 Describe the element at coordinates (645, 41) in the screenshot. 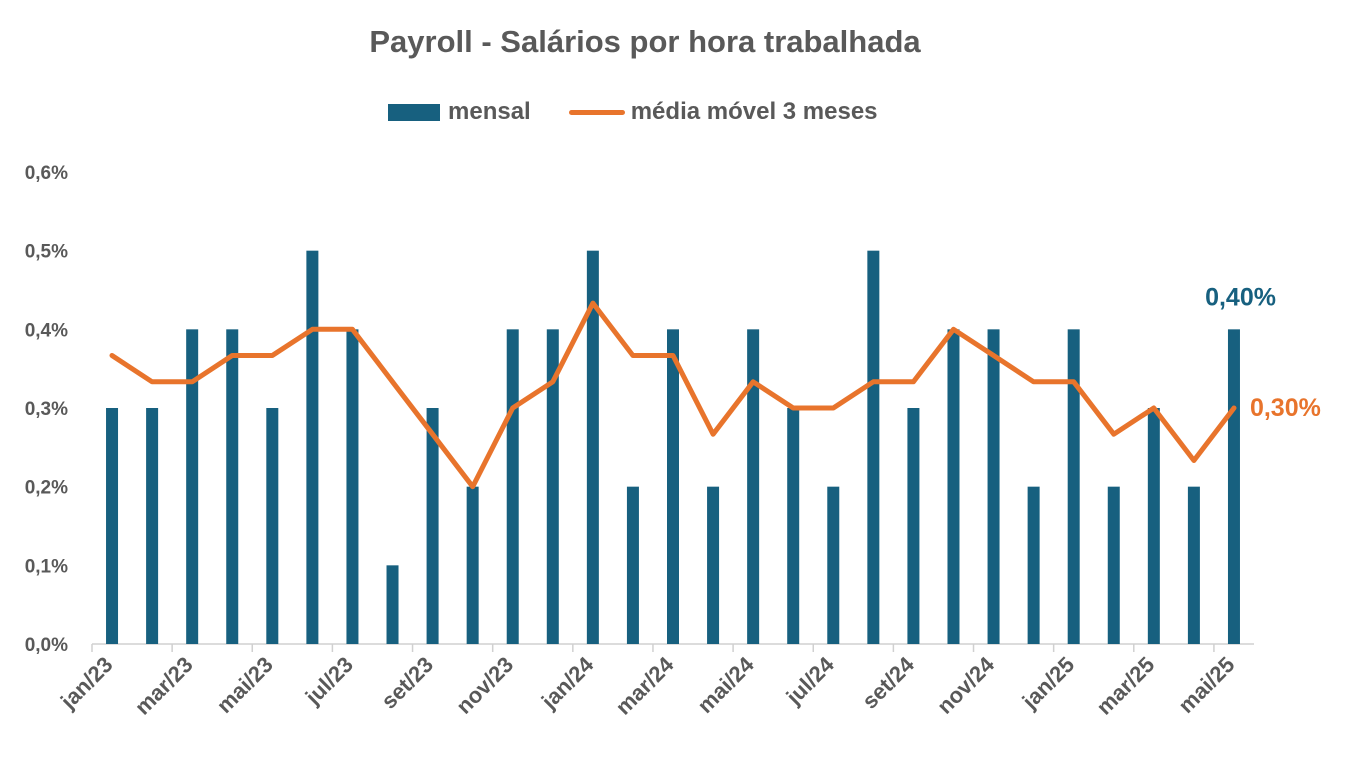

I see `chart-title: Payroll - Salários por hora trabalhada` at that location.